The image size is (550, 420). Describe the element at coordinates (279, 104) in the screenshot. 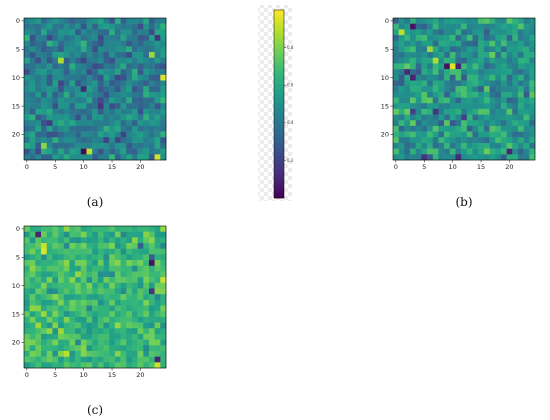

I see `colorbar-frame` at that location.